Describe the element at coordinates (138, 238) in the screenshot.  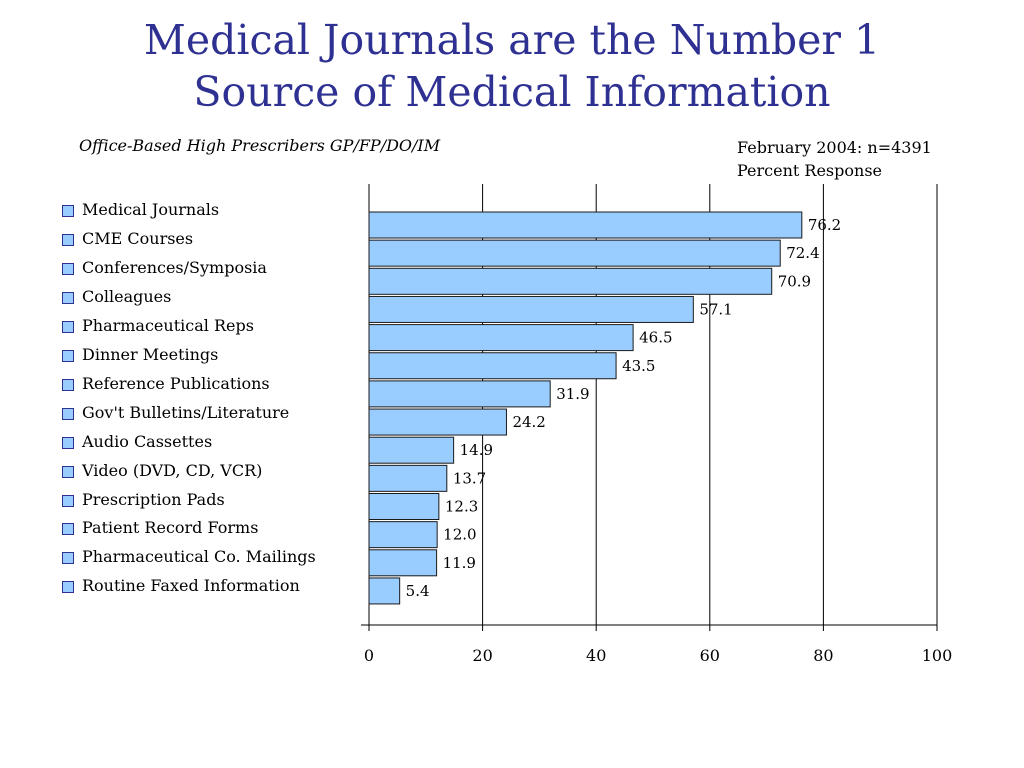
I see `legend-label: CME Courses` at that location.